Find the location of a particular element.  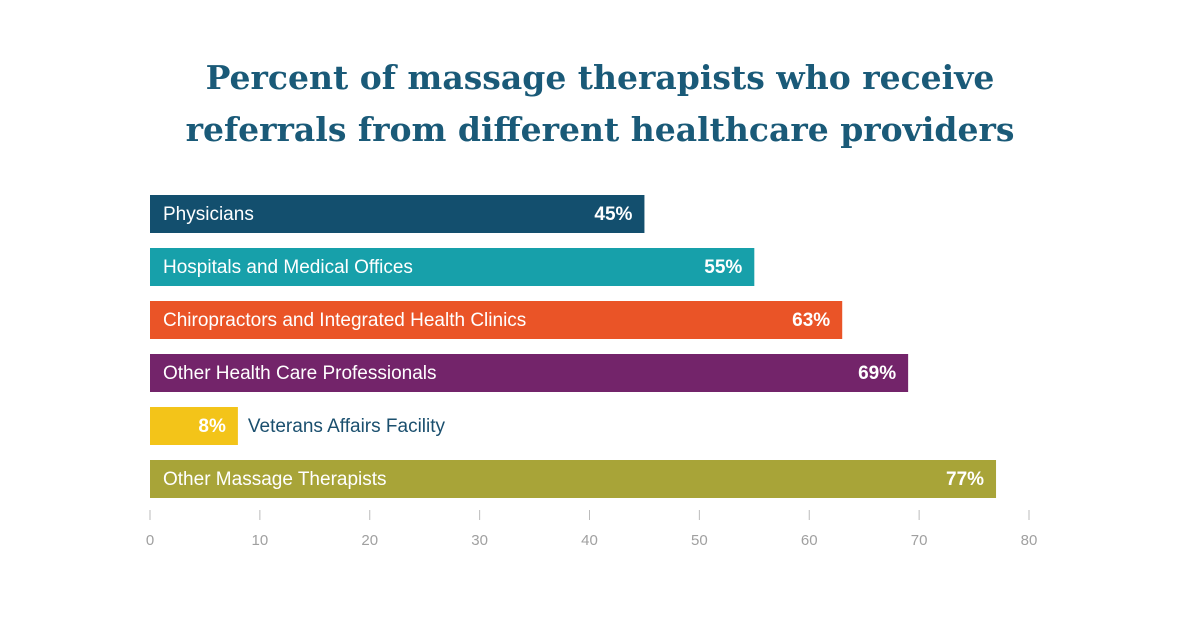

value-label: 8% is located at coordinates (212, 426).